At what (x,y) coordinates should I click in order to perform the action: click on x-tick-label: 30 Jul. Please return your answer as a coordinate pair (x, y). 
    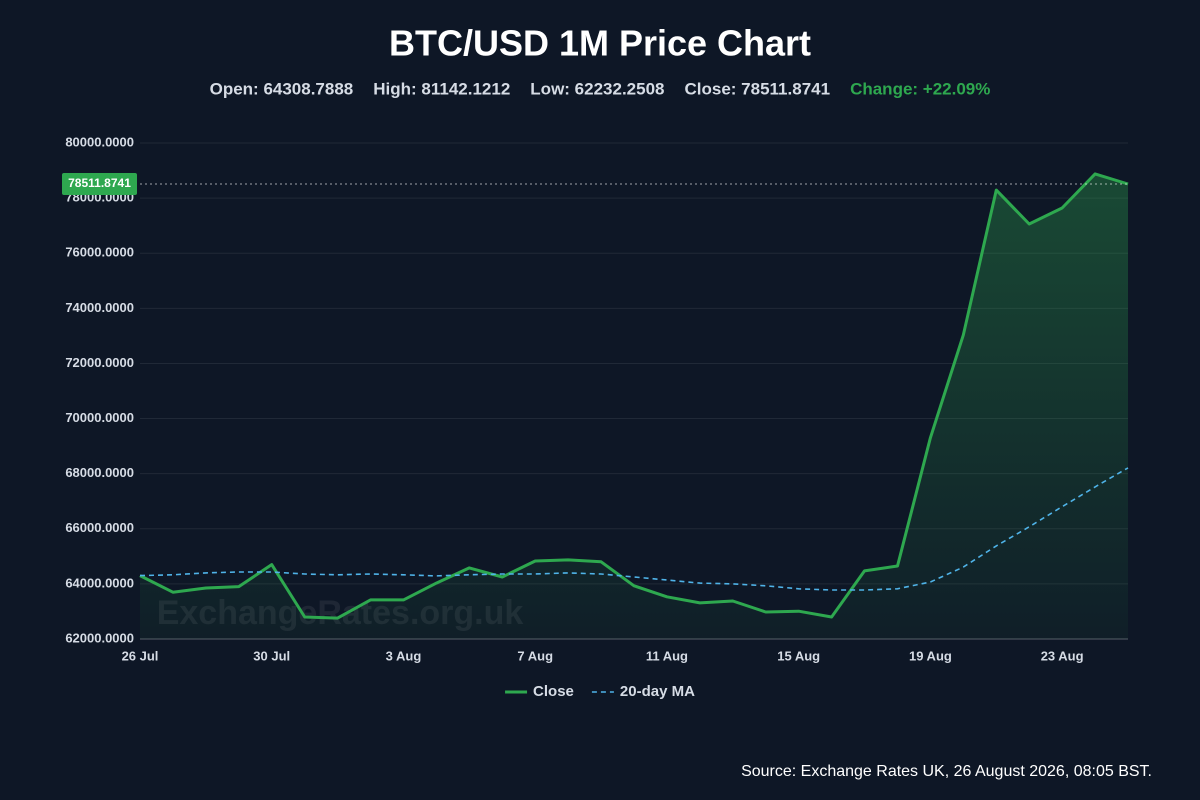
    Looking at the image, I should click on (271, 655).